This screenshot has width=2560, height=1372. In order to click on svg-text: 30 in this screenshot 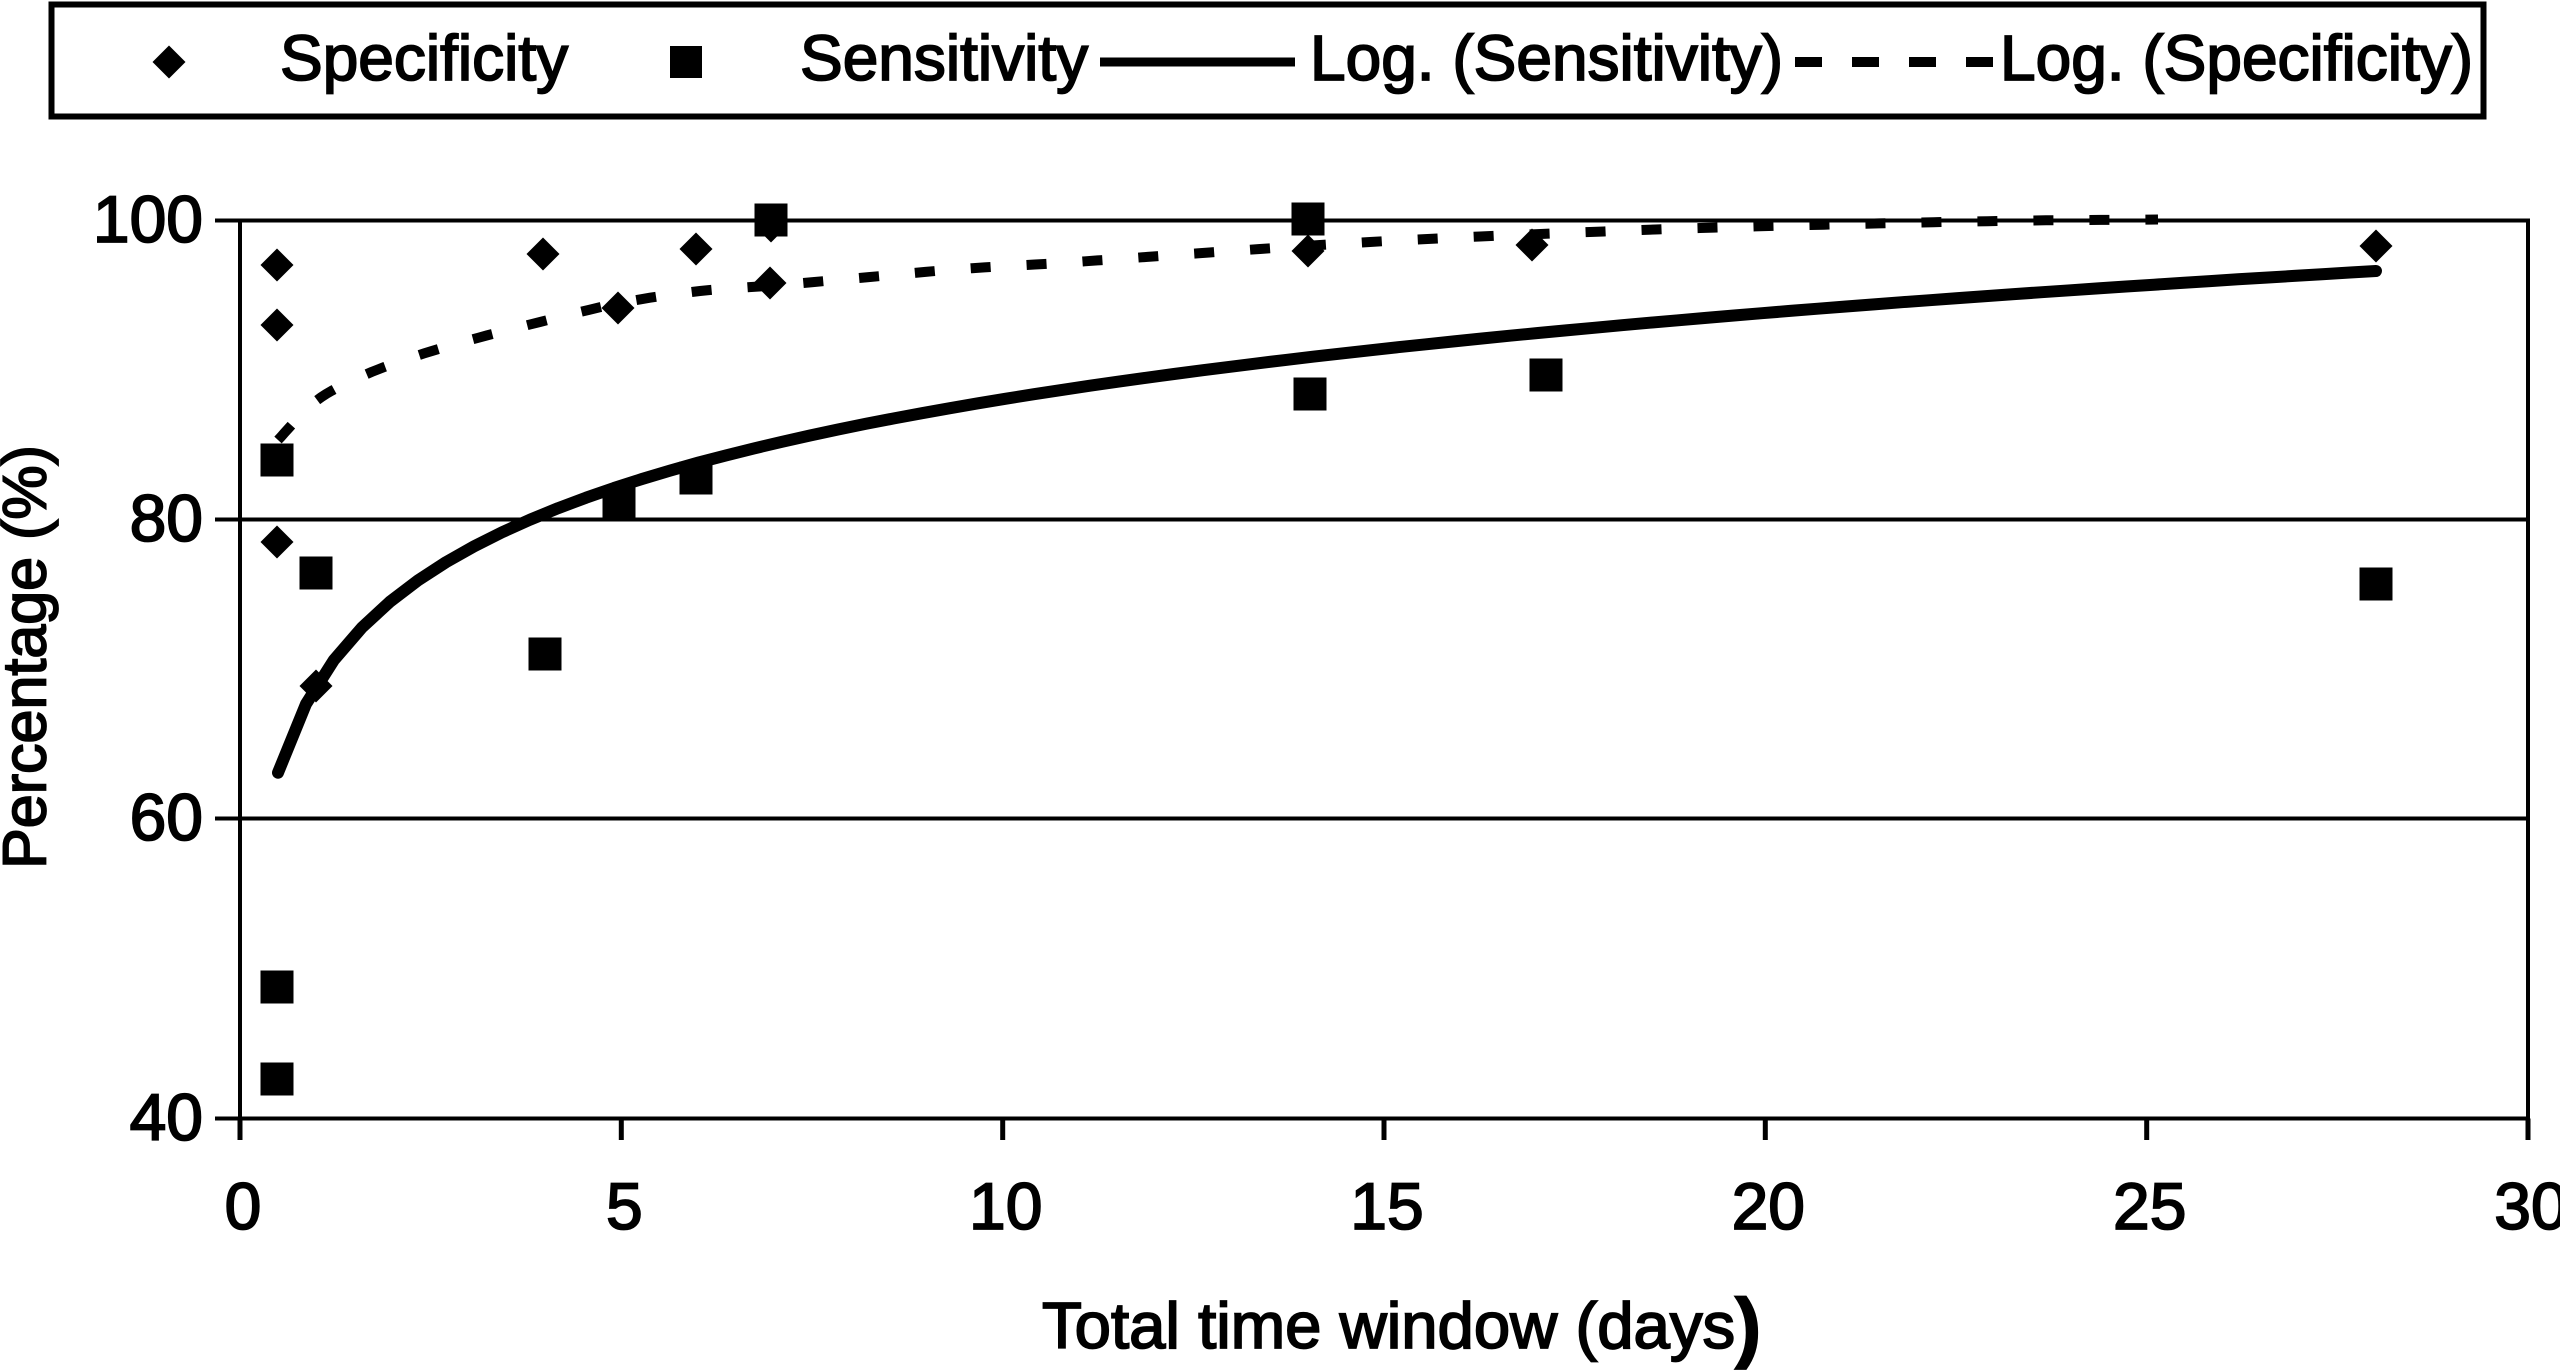, I will do `click(2527, 1206)`.